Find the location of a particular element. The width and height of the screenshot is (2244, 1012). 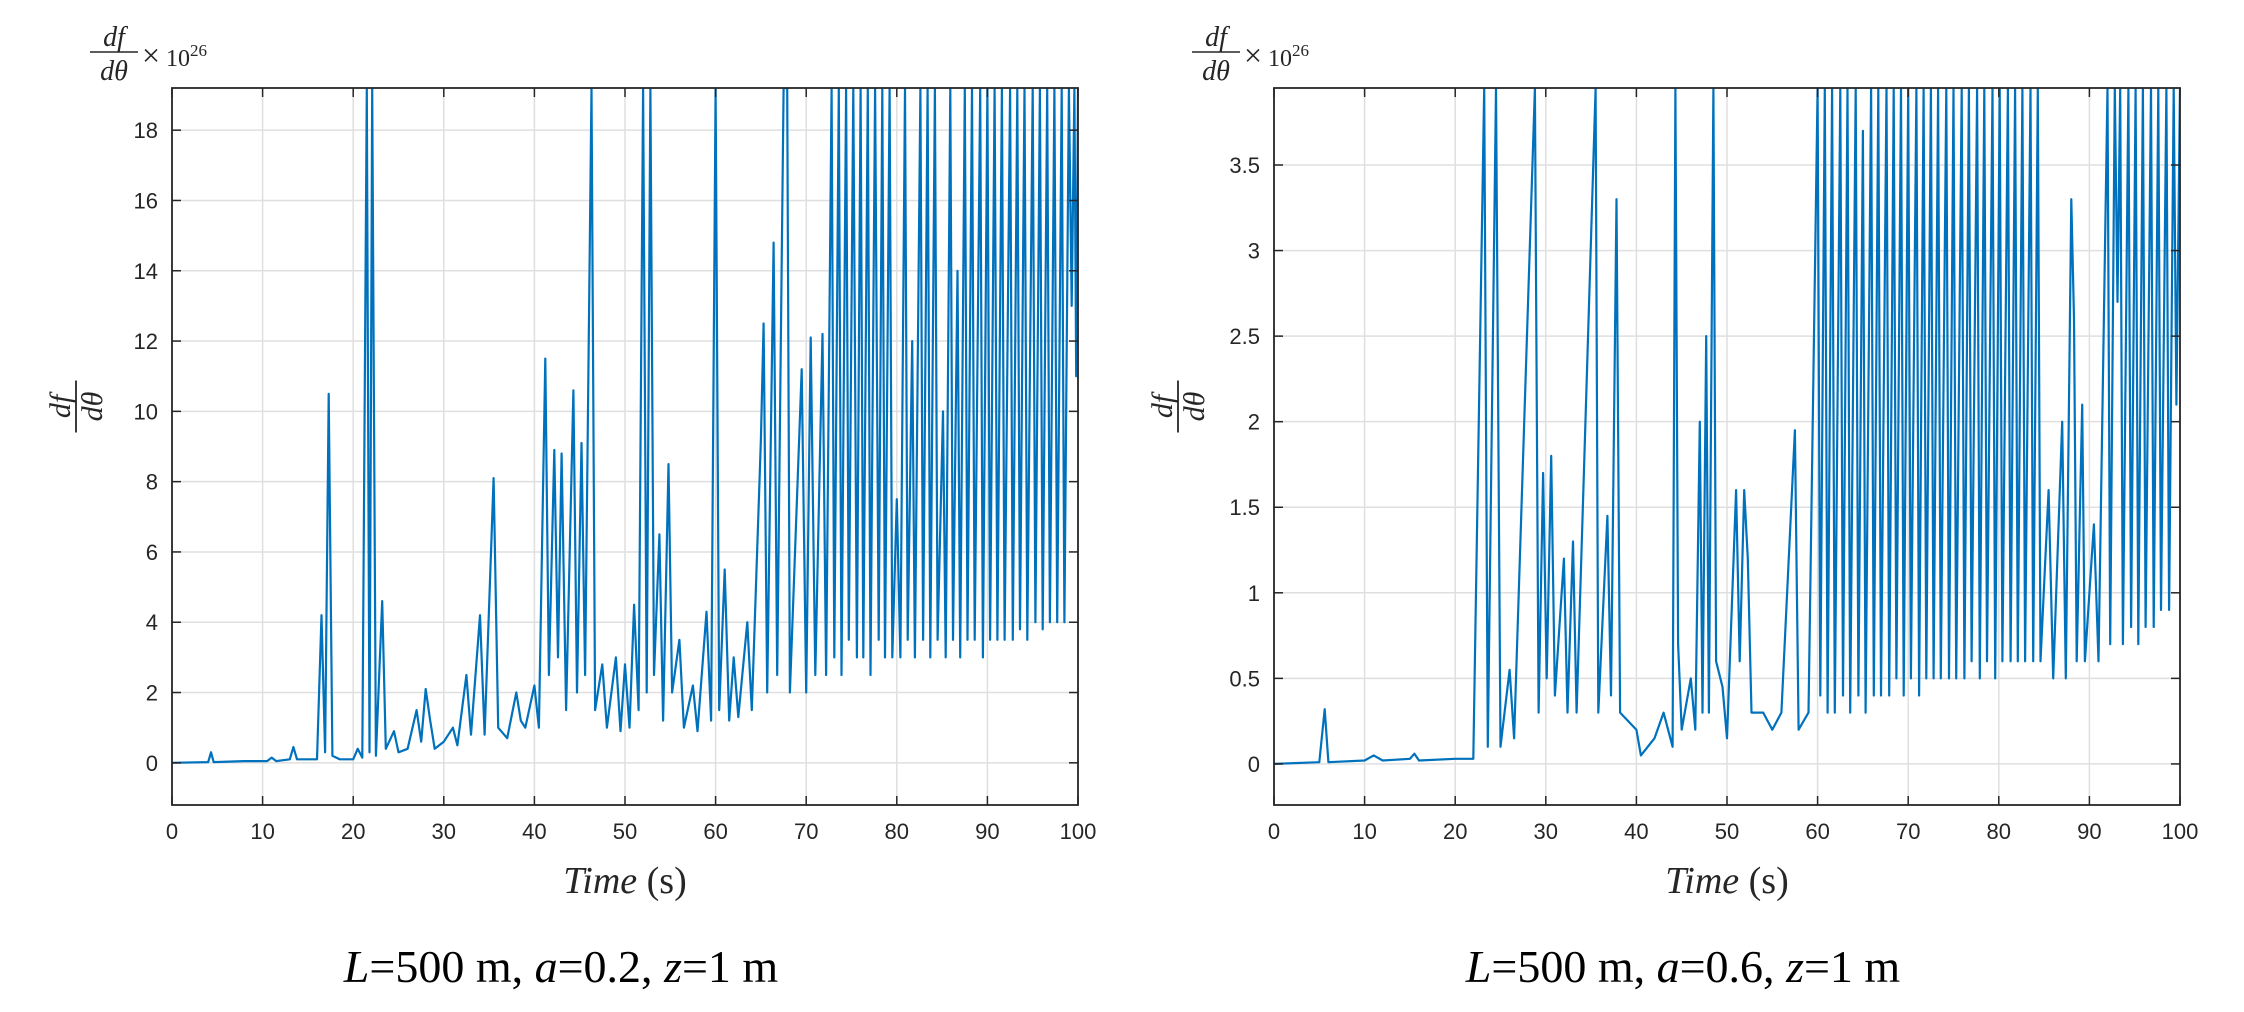

y-tick-label: 6 is located at coordinates (152, 552).